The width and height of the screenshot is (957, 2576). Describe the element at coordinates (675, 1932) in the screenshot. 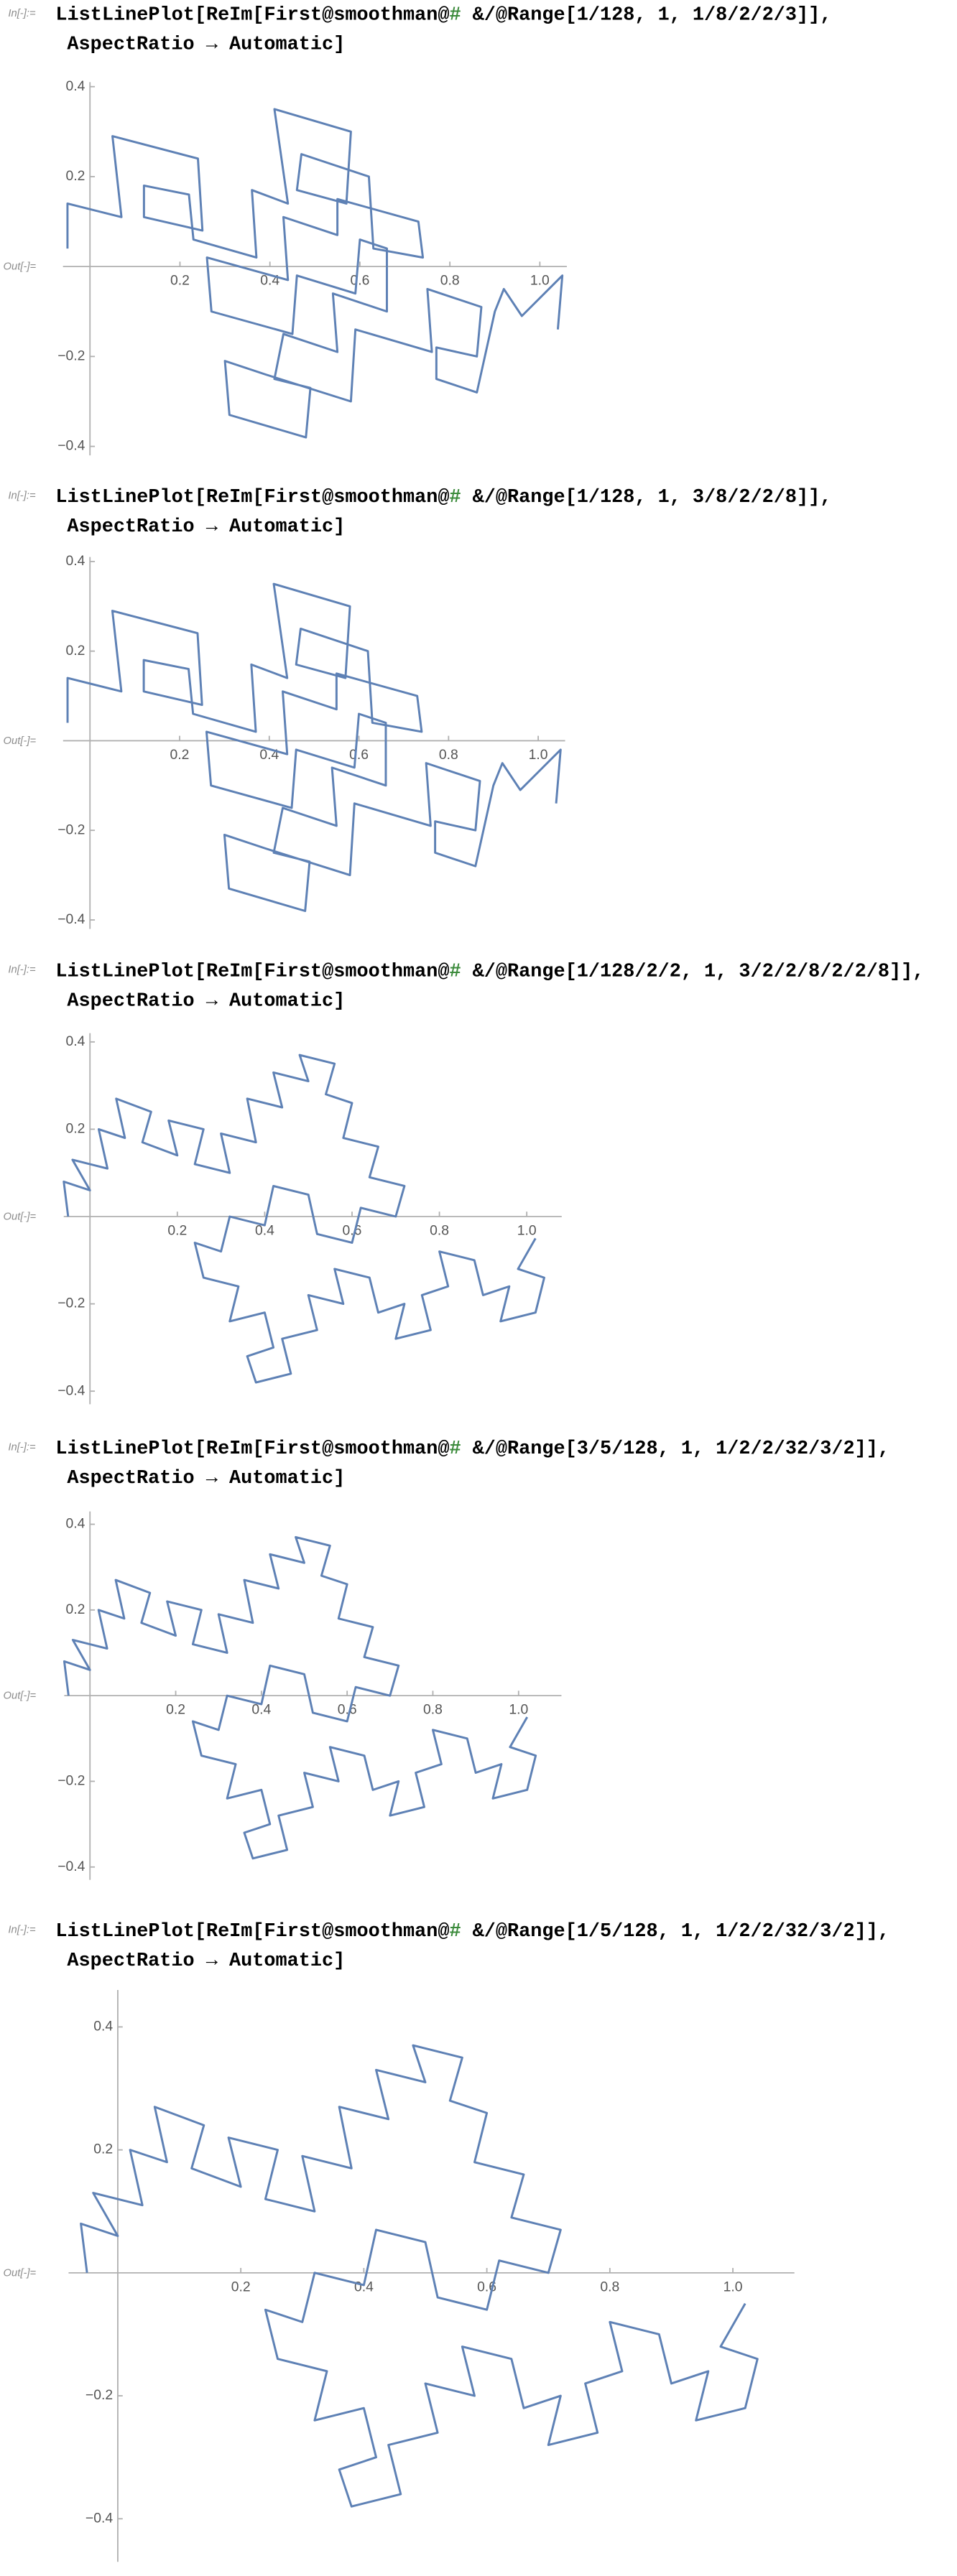

I see `code-token: &/@Range[1/5/128, 1, 1/2/2/32/3/2]],` at that location.